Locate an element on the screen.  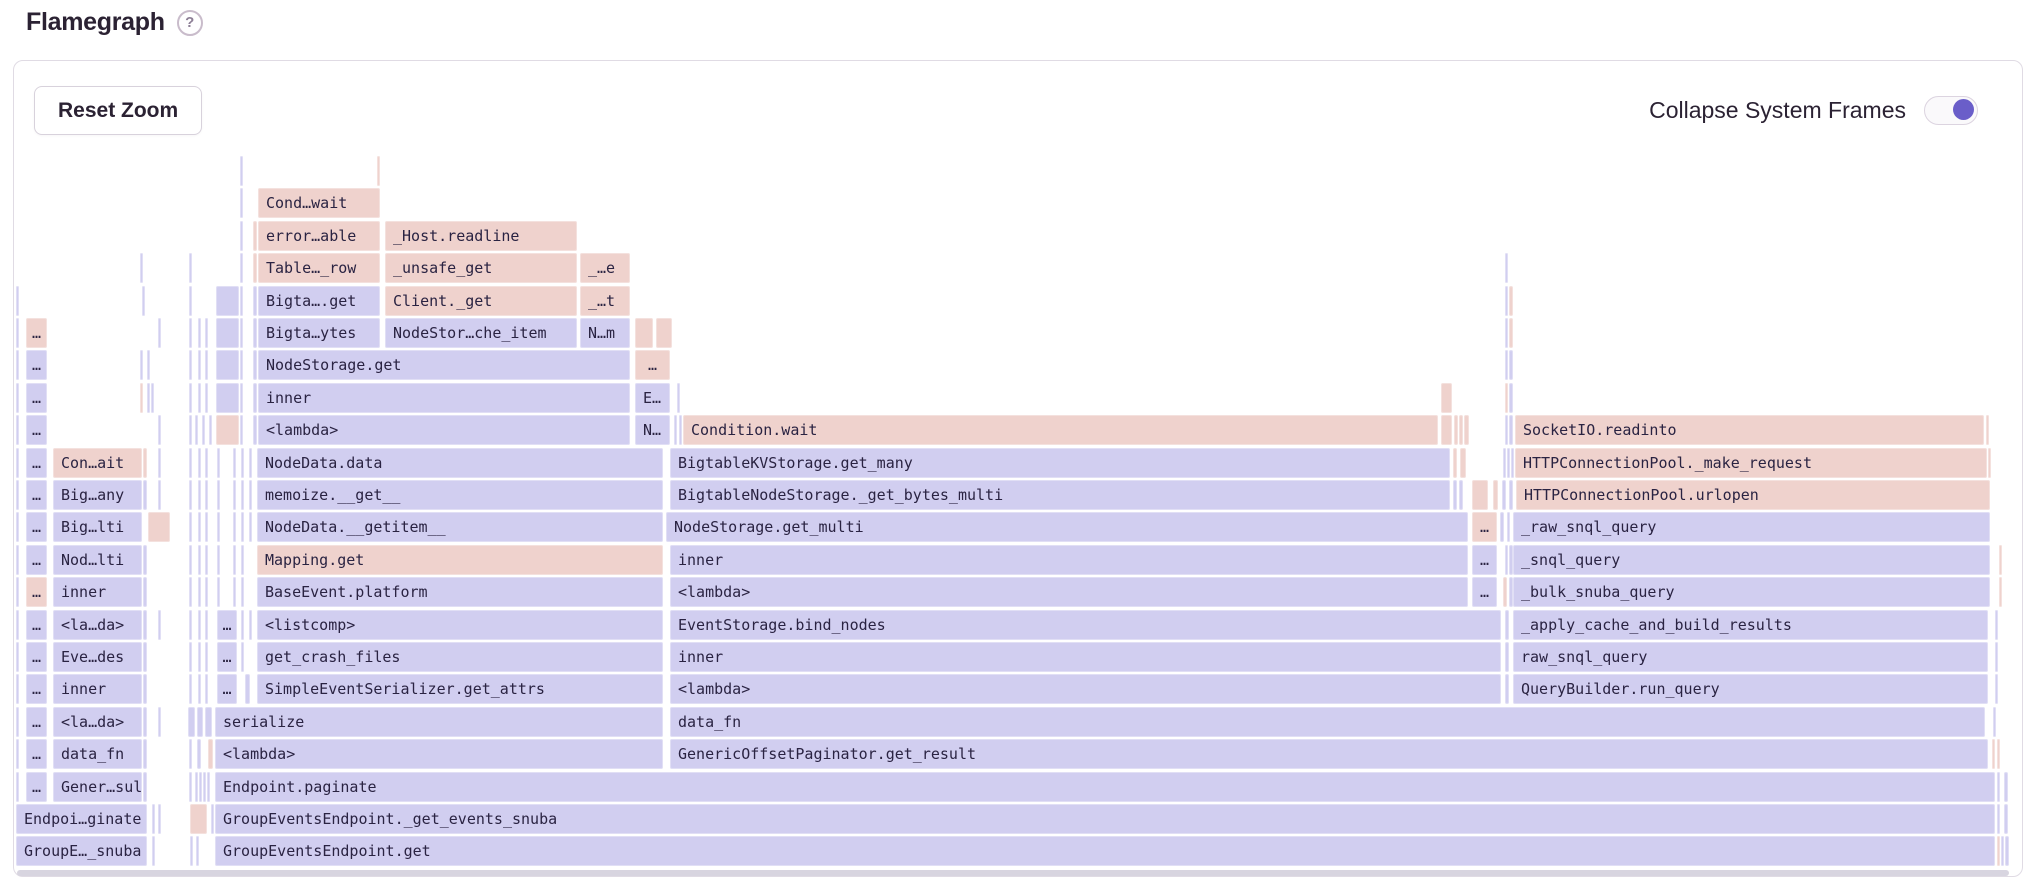
flame-frame: Nod…lti is located at coordinates (97, 560).